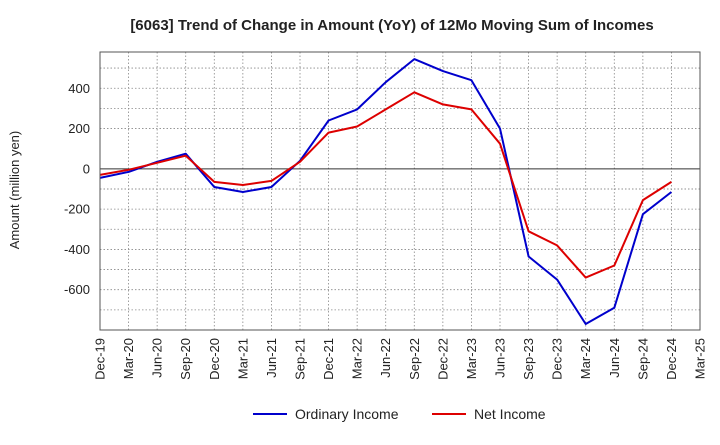 The height and width of the screenshot is (445, 720). Describe the element at coordinates (642, 359) in the screenshot. I see `x-tick-label: Sep-24` at that location.